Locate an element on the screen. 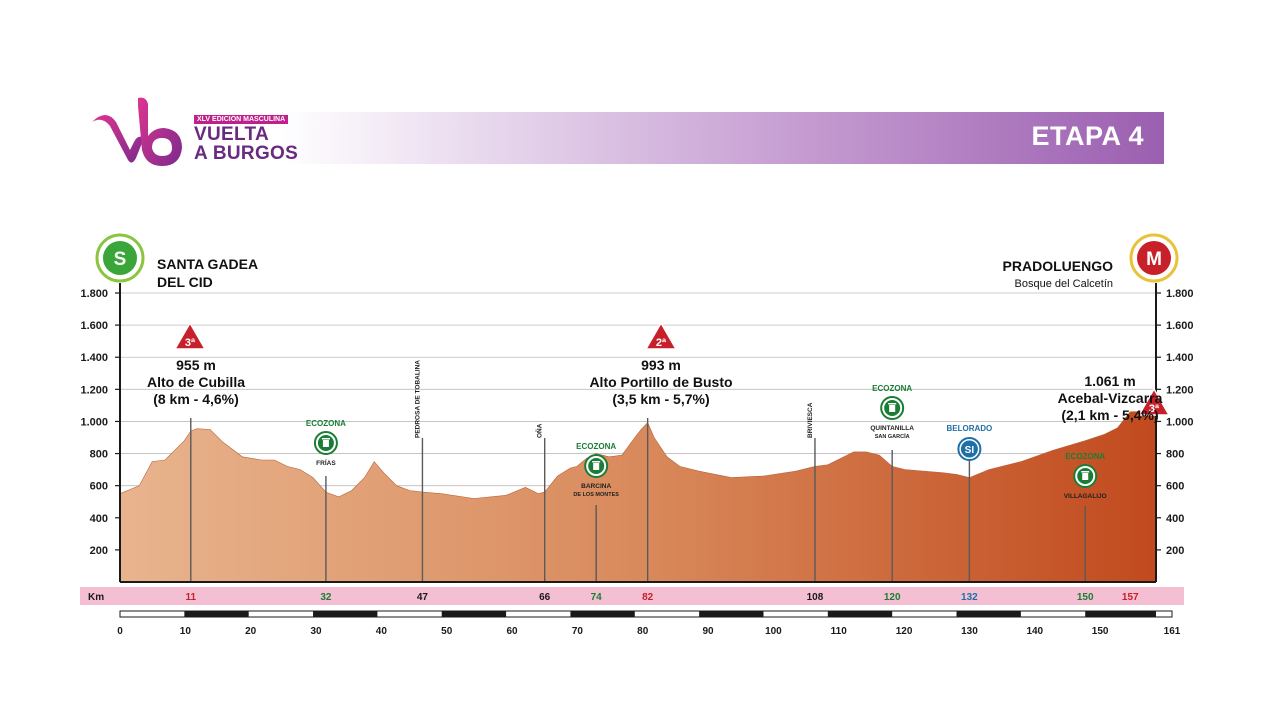  y-tick-label-right: 1.200 is located at coordinates (1180, 390).